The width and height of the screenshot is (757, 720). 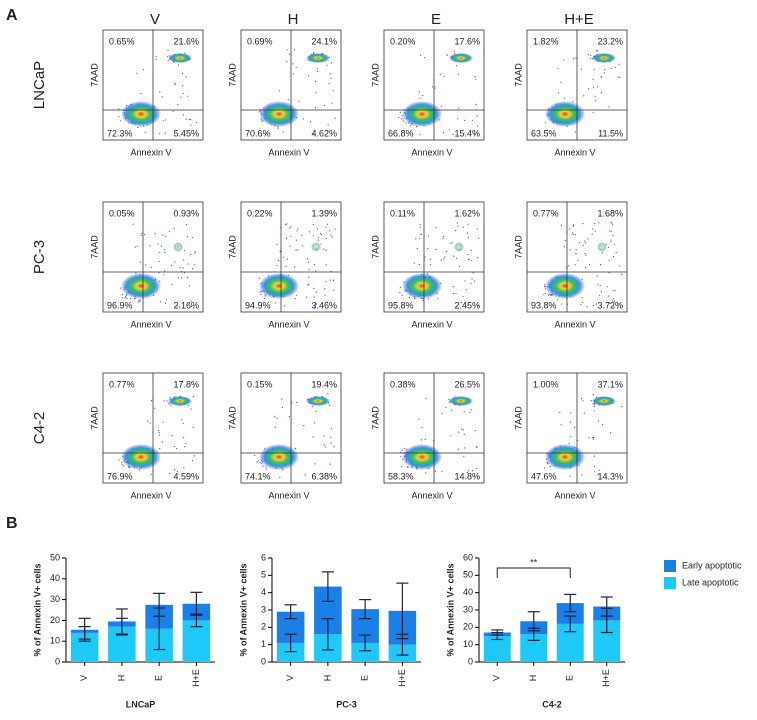 What do you see at coordinates (365, 678) in the screenshot?
I see `x-tick-label: E` at bounding box center [365, 678].